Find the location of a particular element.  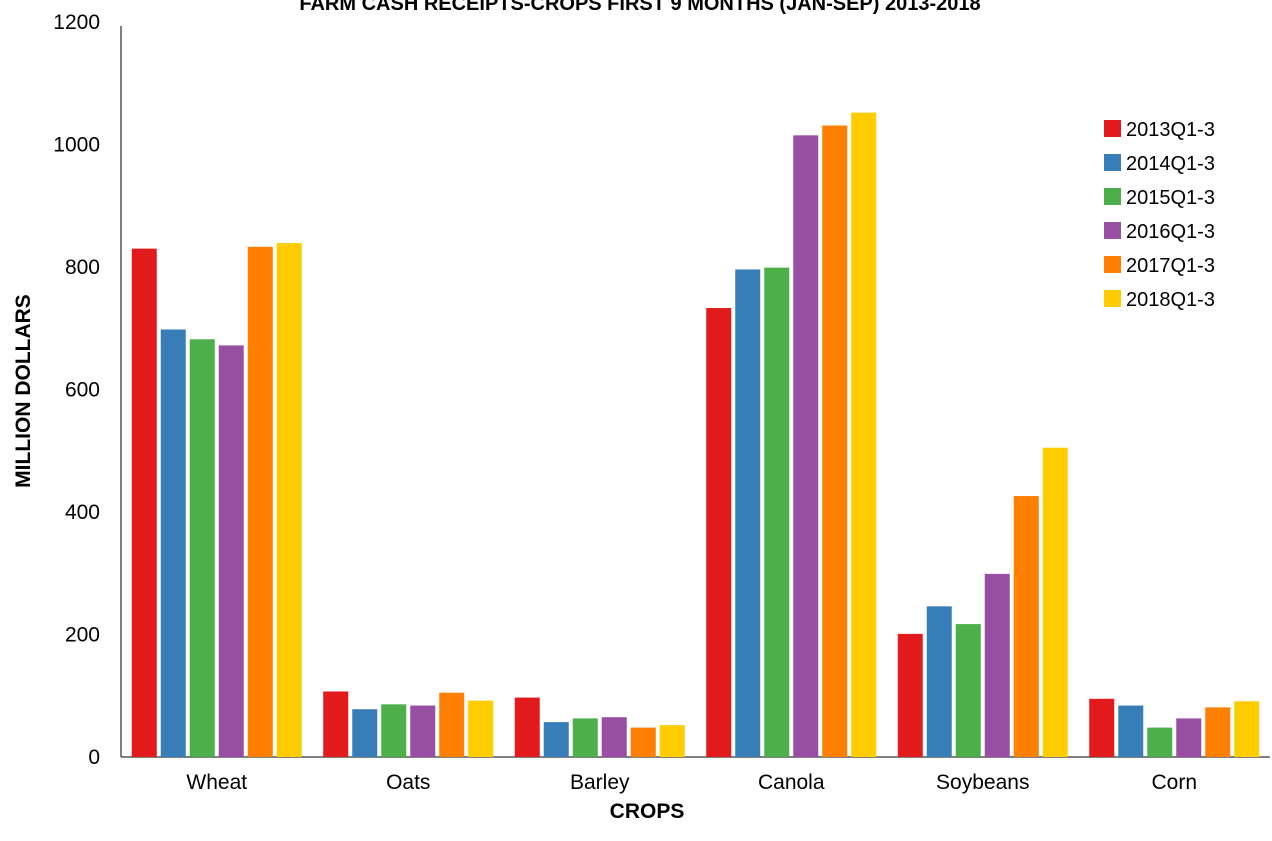

x-tick-label: Corn is located at coordinates (1174, 782).